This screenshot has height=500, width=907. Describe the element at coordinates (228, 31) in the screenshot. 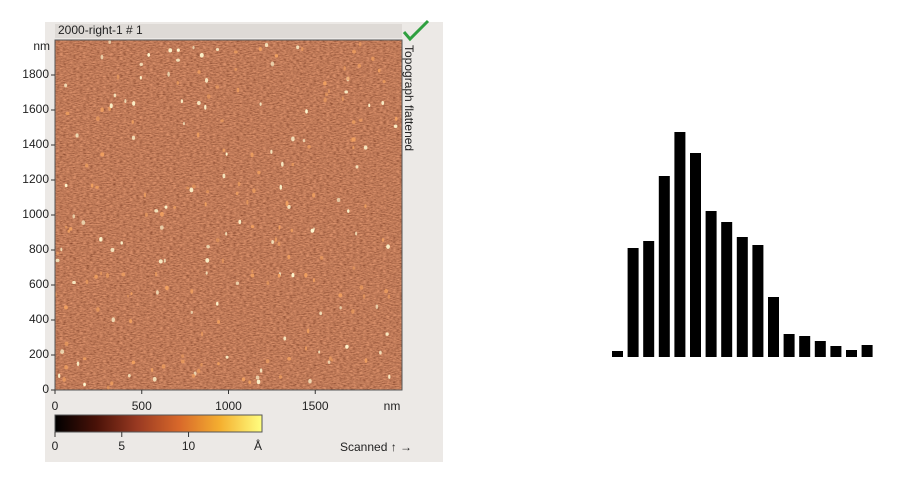

I see `title-bar` at that location.